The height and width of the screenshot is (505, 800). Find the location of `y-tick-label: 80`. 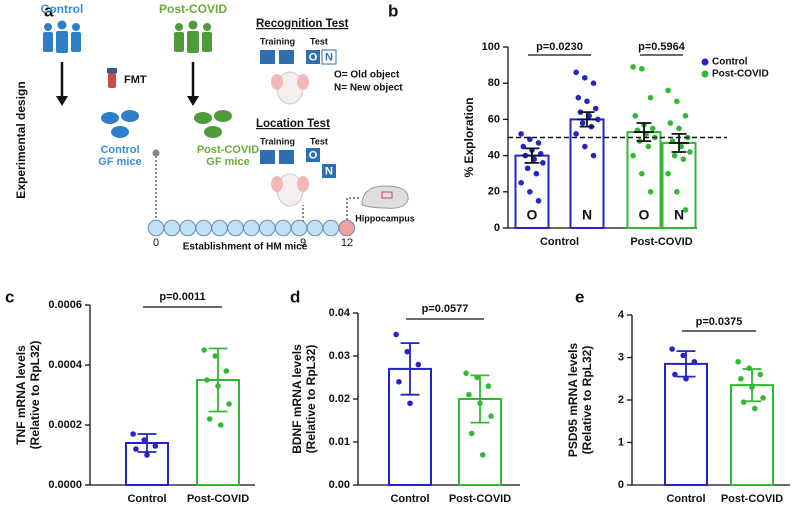

y-tick-label: 80 is located at coordinates (494, 83).